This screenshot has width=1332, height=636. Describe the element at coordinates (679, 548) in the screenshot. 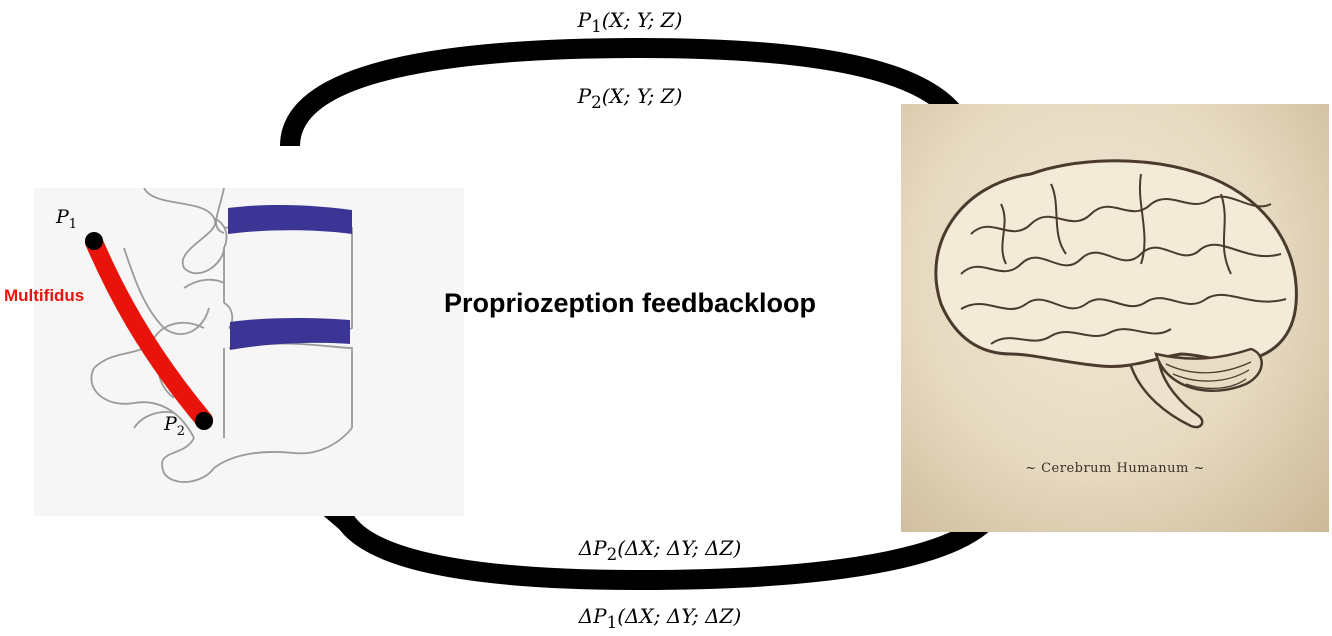

I see `bottom-formula-1-args: (ΔX; ΔY; ΔZ)` at that location.